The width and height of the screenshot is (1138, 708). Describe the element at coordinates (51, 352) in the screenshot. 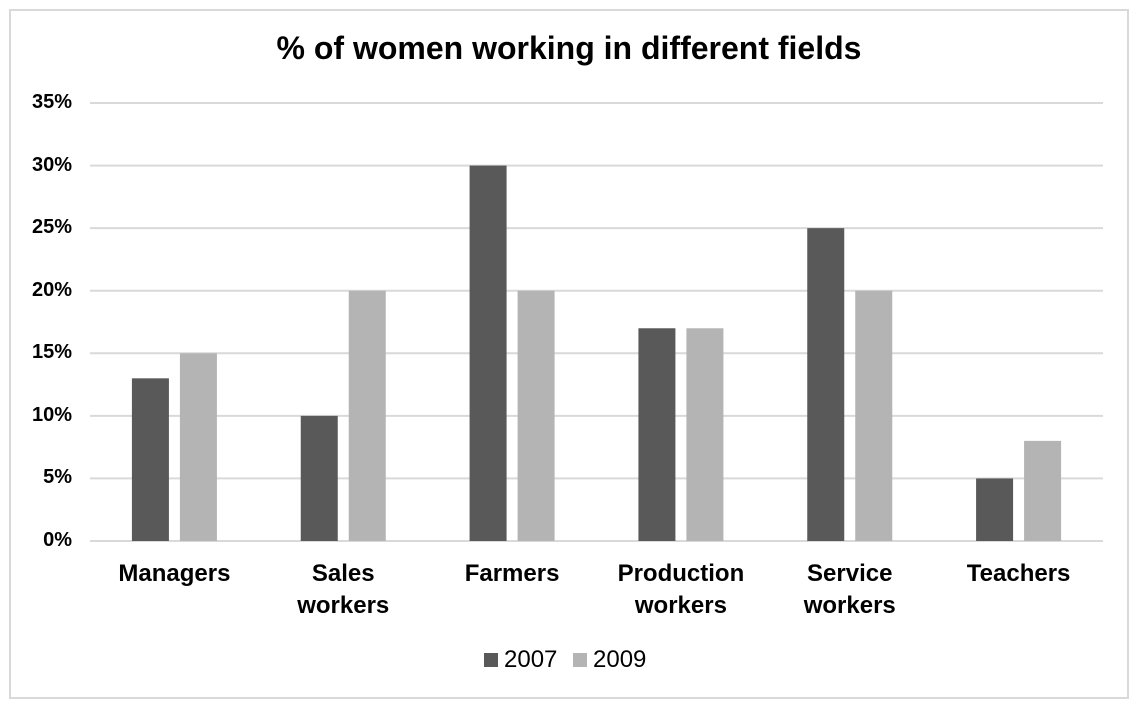

I see `y-tick-label: 15%` at that location.